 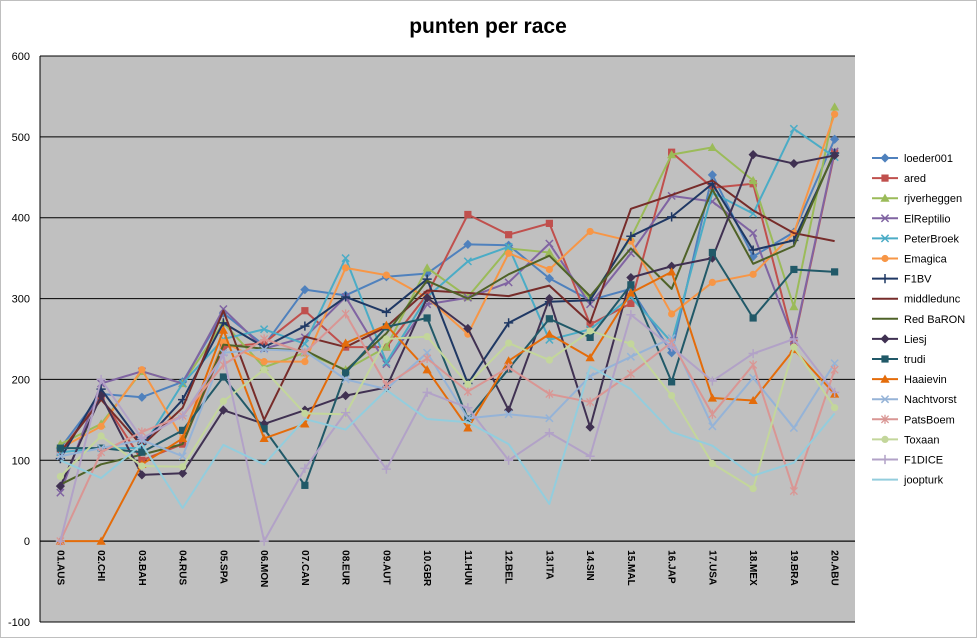 What do you see at coordinates (913, 420) in the screenshot?
I see `legend-item: PatsBoem` at bounding box center [913, 420].